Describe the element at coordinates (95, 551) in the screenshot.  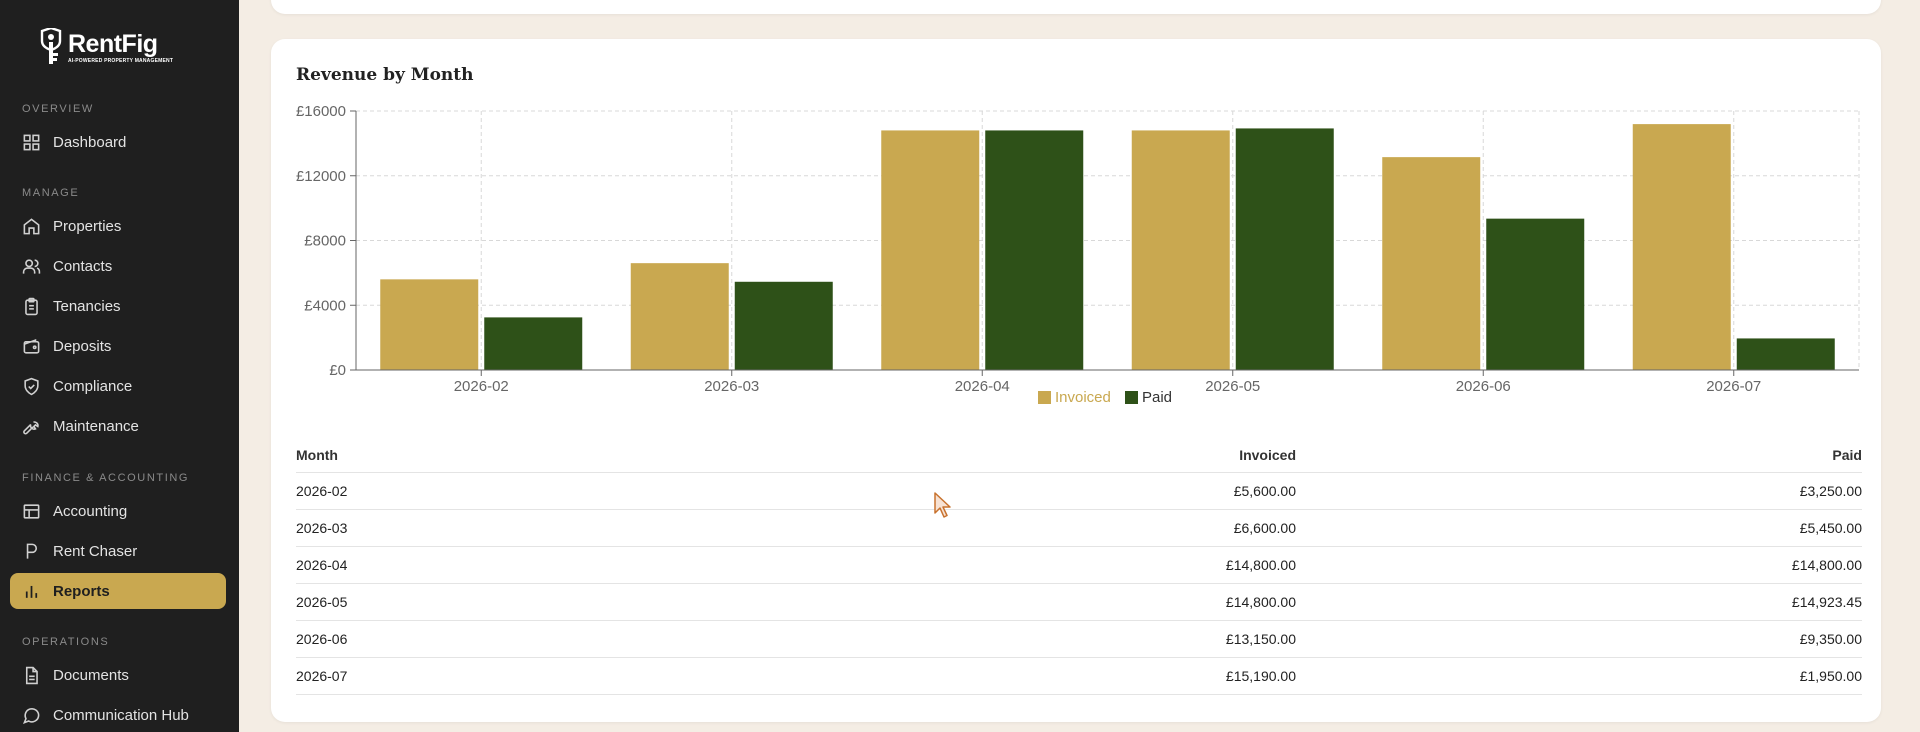
I see `nav-label: Rent Chaser` at that location.